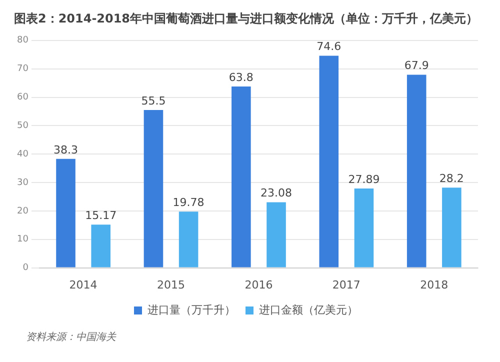 Image resolution: width=500 pixels, height=362 pixels. What do you see at coordinates (101, 215) in the screenshot?
I see `data-label: 15.17` at bounding box center [101, 215].